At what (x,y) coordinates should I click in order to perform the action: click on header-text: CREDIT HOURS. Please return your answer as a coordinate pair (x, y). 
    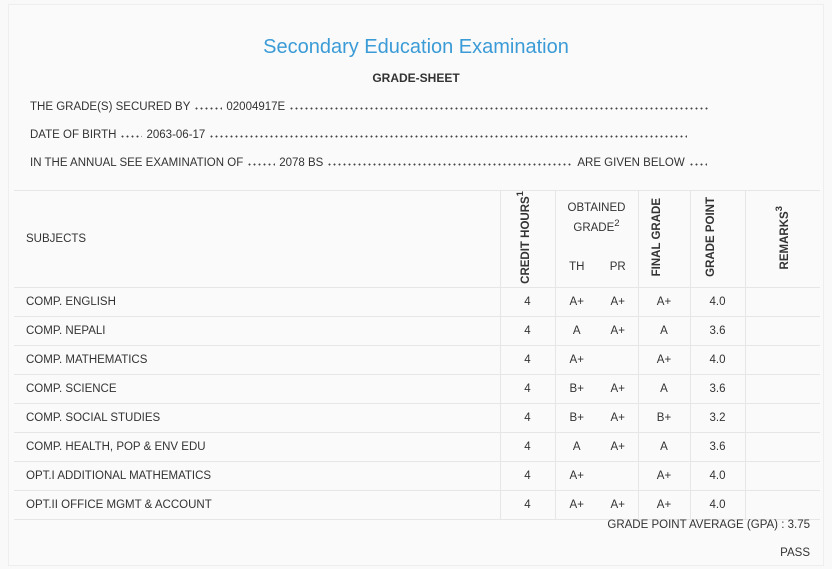
    Looking at the image, I should click on (525, 240).